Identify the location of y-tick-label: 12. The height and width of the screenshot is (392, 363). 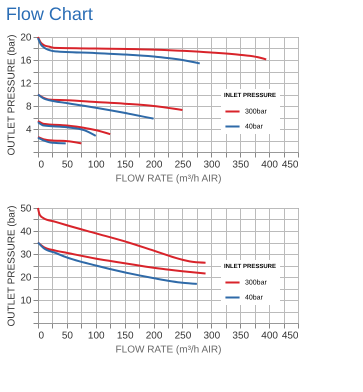
(26, 84).